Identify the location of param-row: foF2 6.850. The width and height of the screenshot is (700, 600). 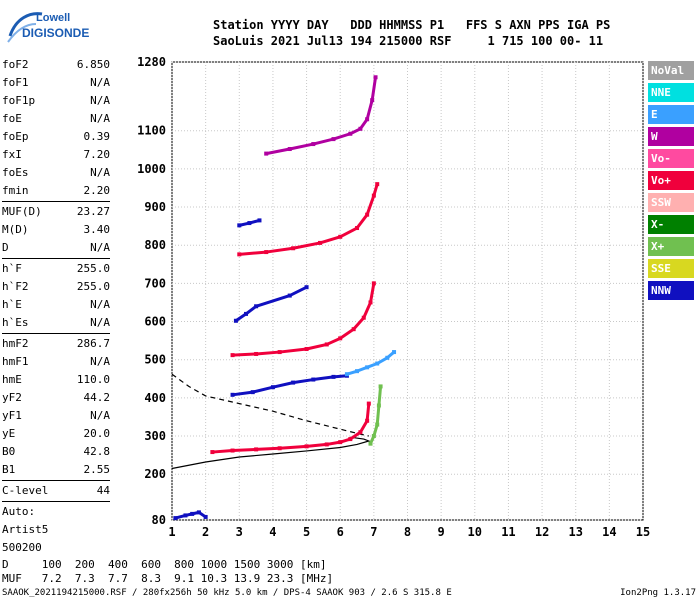
(56, 65).